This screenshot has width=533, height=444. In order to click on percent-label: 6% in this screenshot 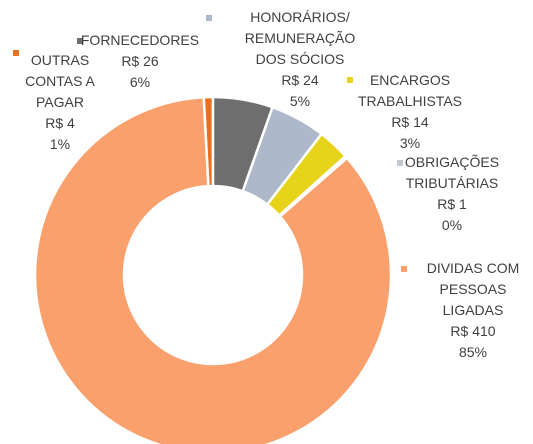, I will do `click(140, 82)`.